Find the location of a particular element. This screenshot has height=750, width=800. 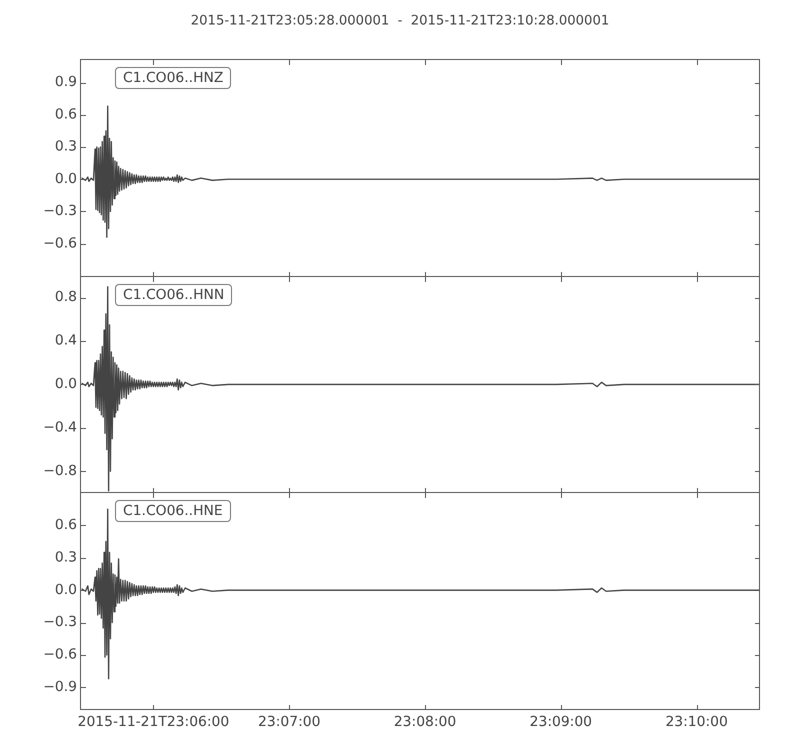

x-tick-label: 23:08:00 is located at coordinates (425, 722).